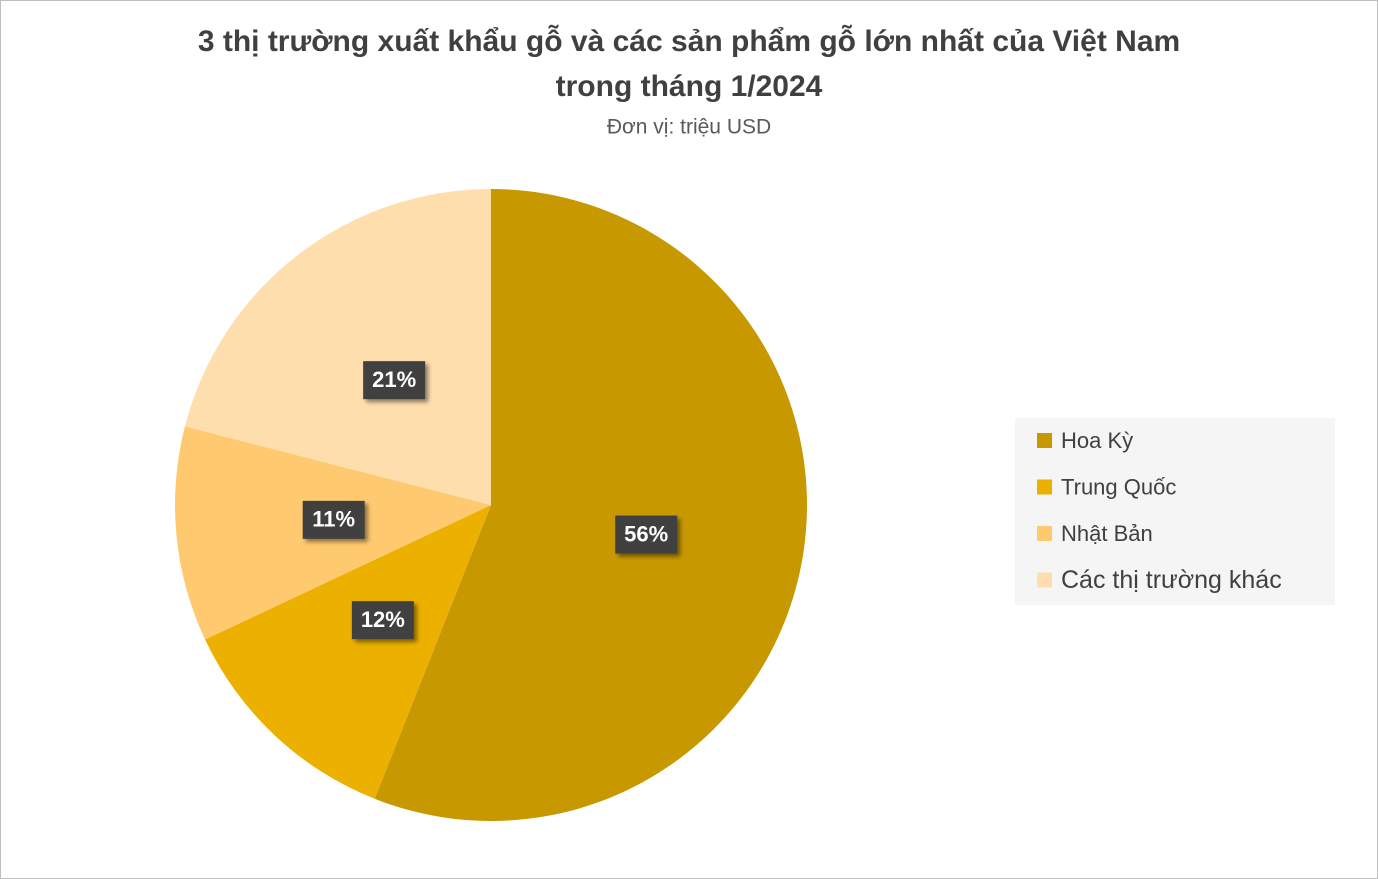  I want to click on data-label: 56%, so click(646, 533).